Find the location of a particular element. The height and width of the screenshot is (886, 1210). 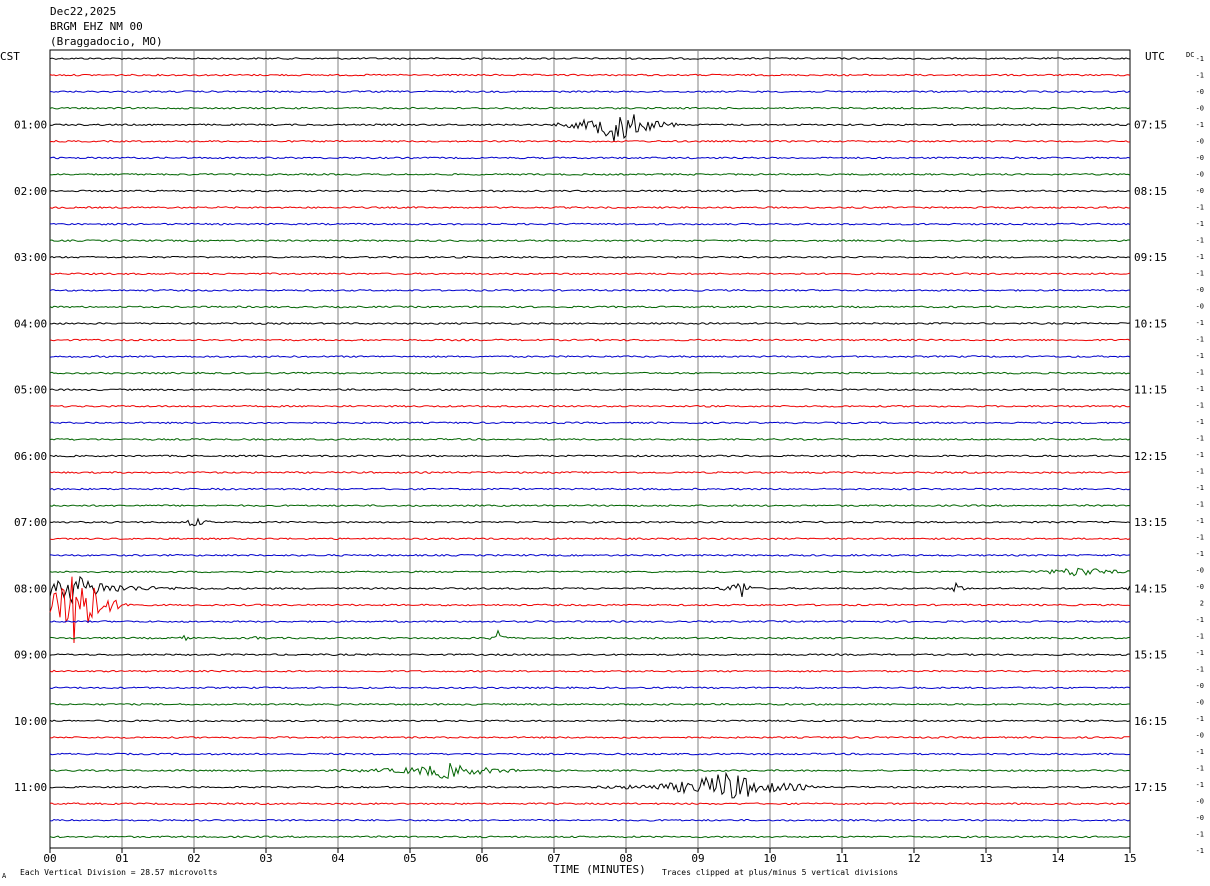

x-tick-label: 10 is located at coordinates (769, 858).